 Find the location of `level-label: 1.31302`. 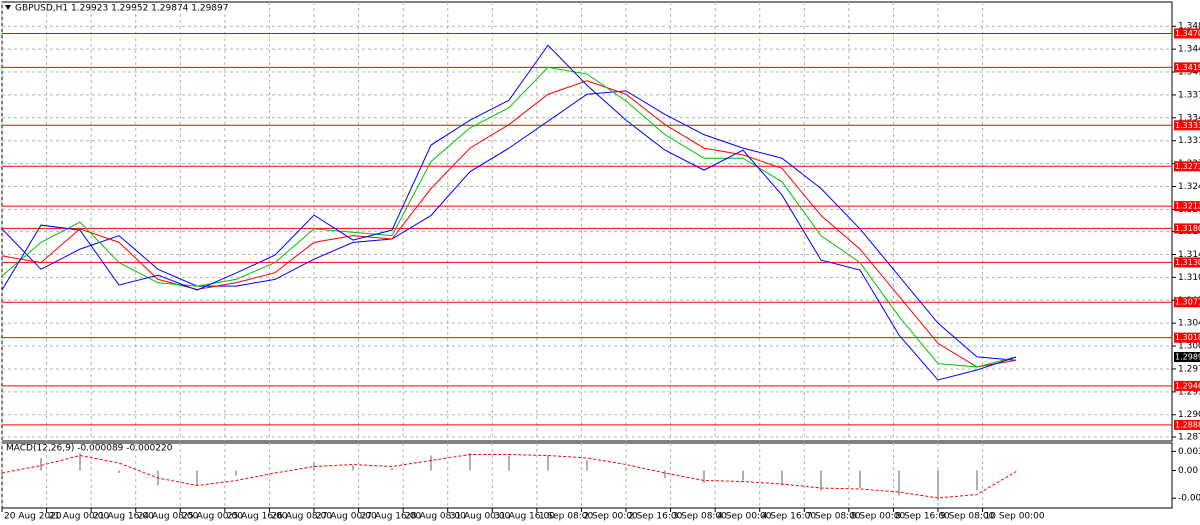

level-label: 1.31302 is located at coordinates (1187, 262).